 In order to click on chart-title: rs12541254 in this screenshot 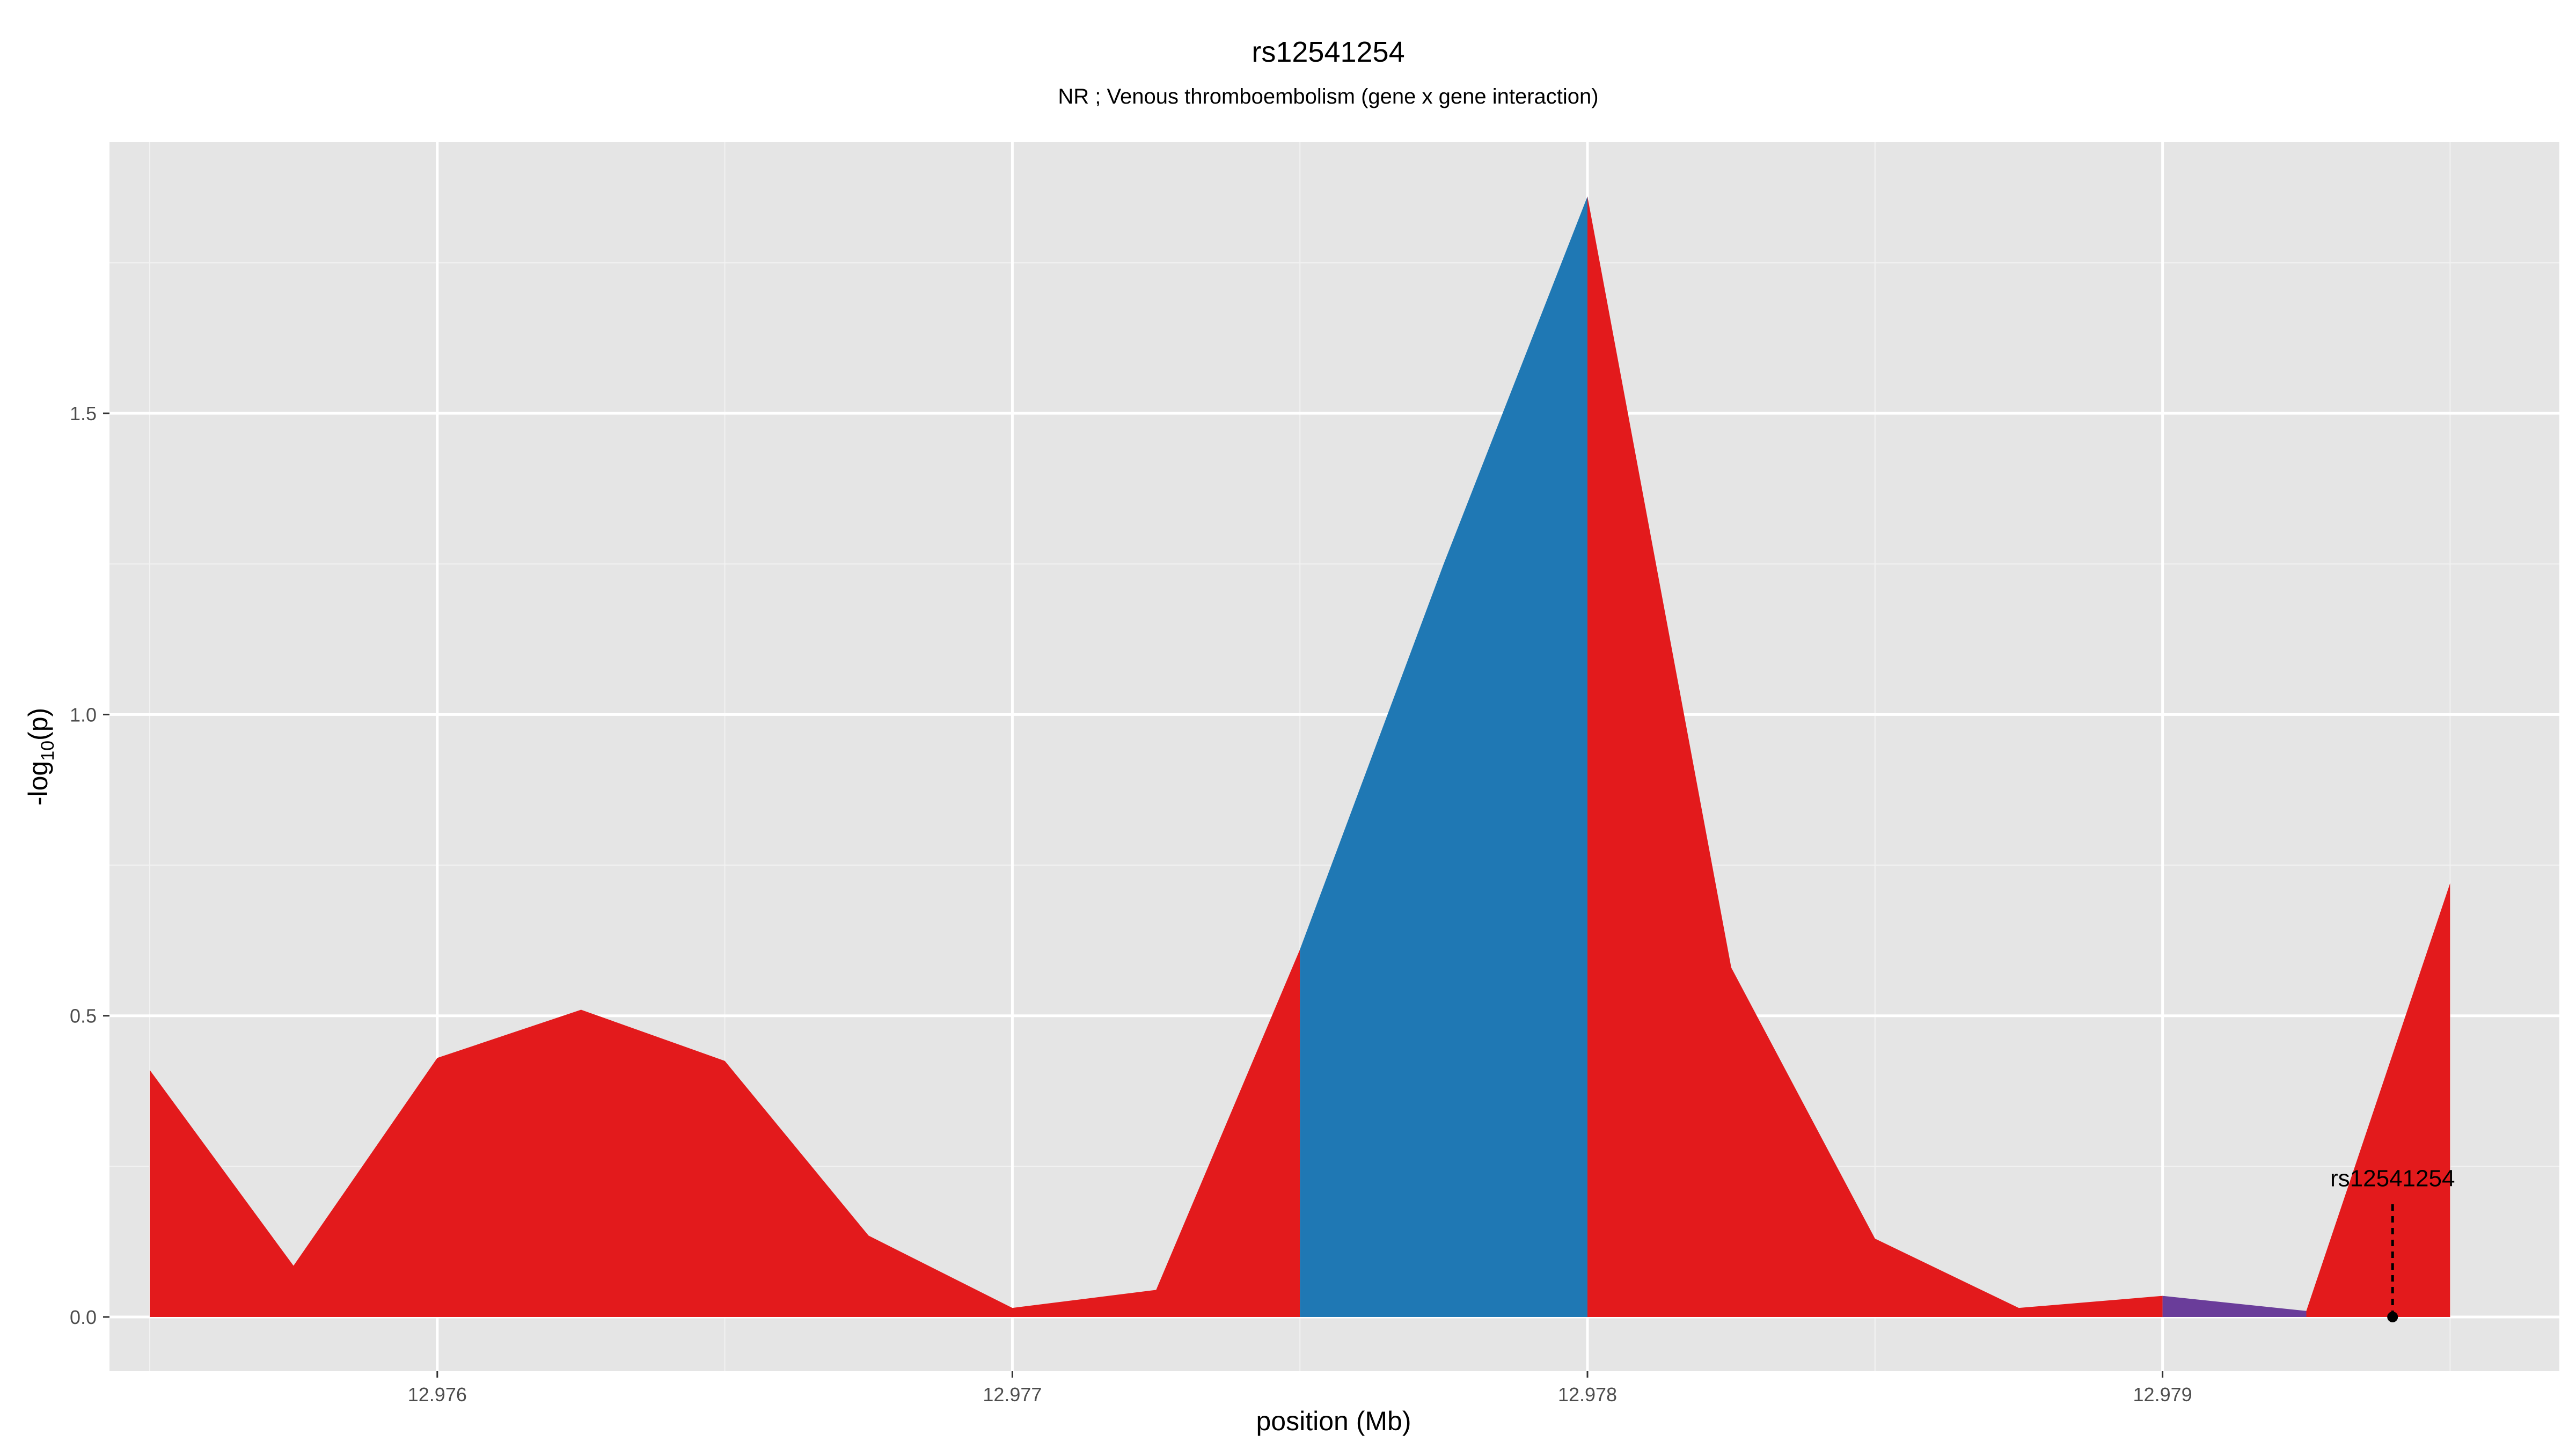, I will do `click(1328, 52)`.